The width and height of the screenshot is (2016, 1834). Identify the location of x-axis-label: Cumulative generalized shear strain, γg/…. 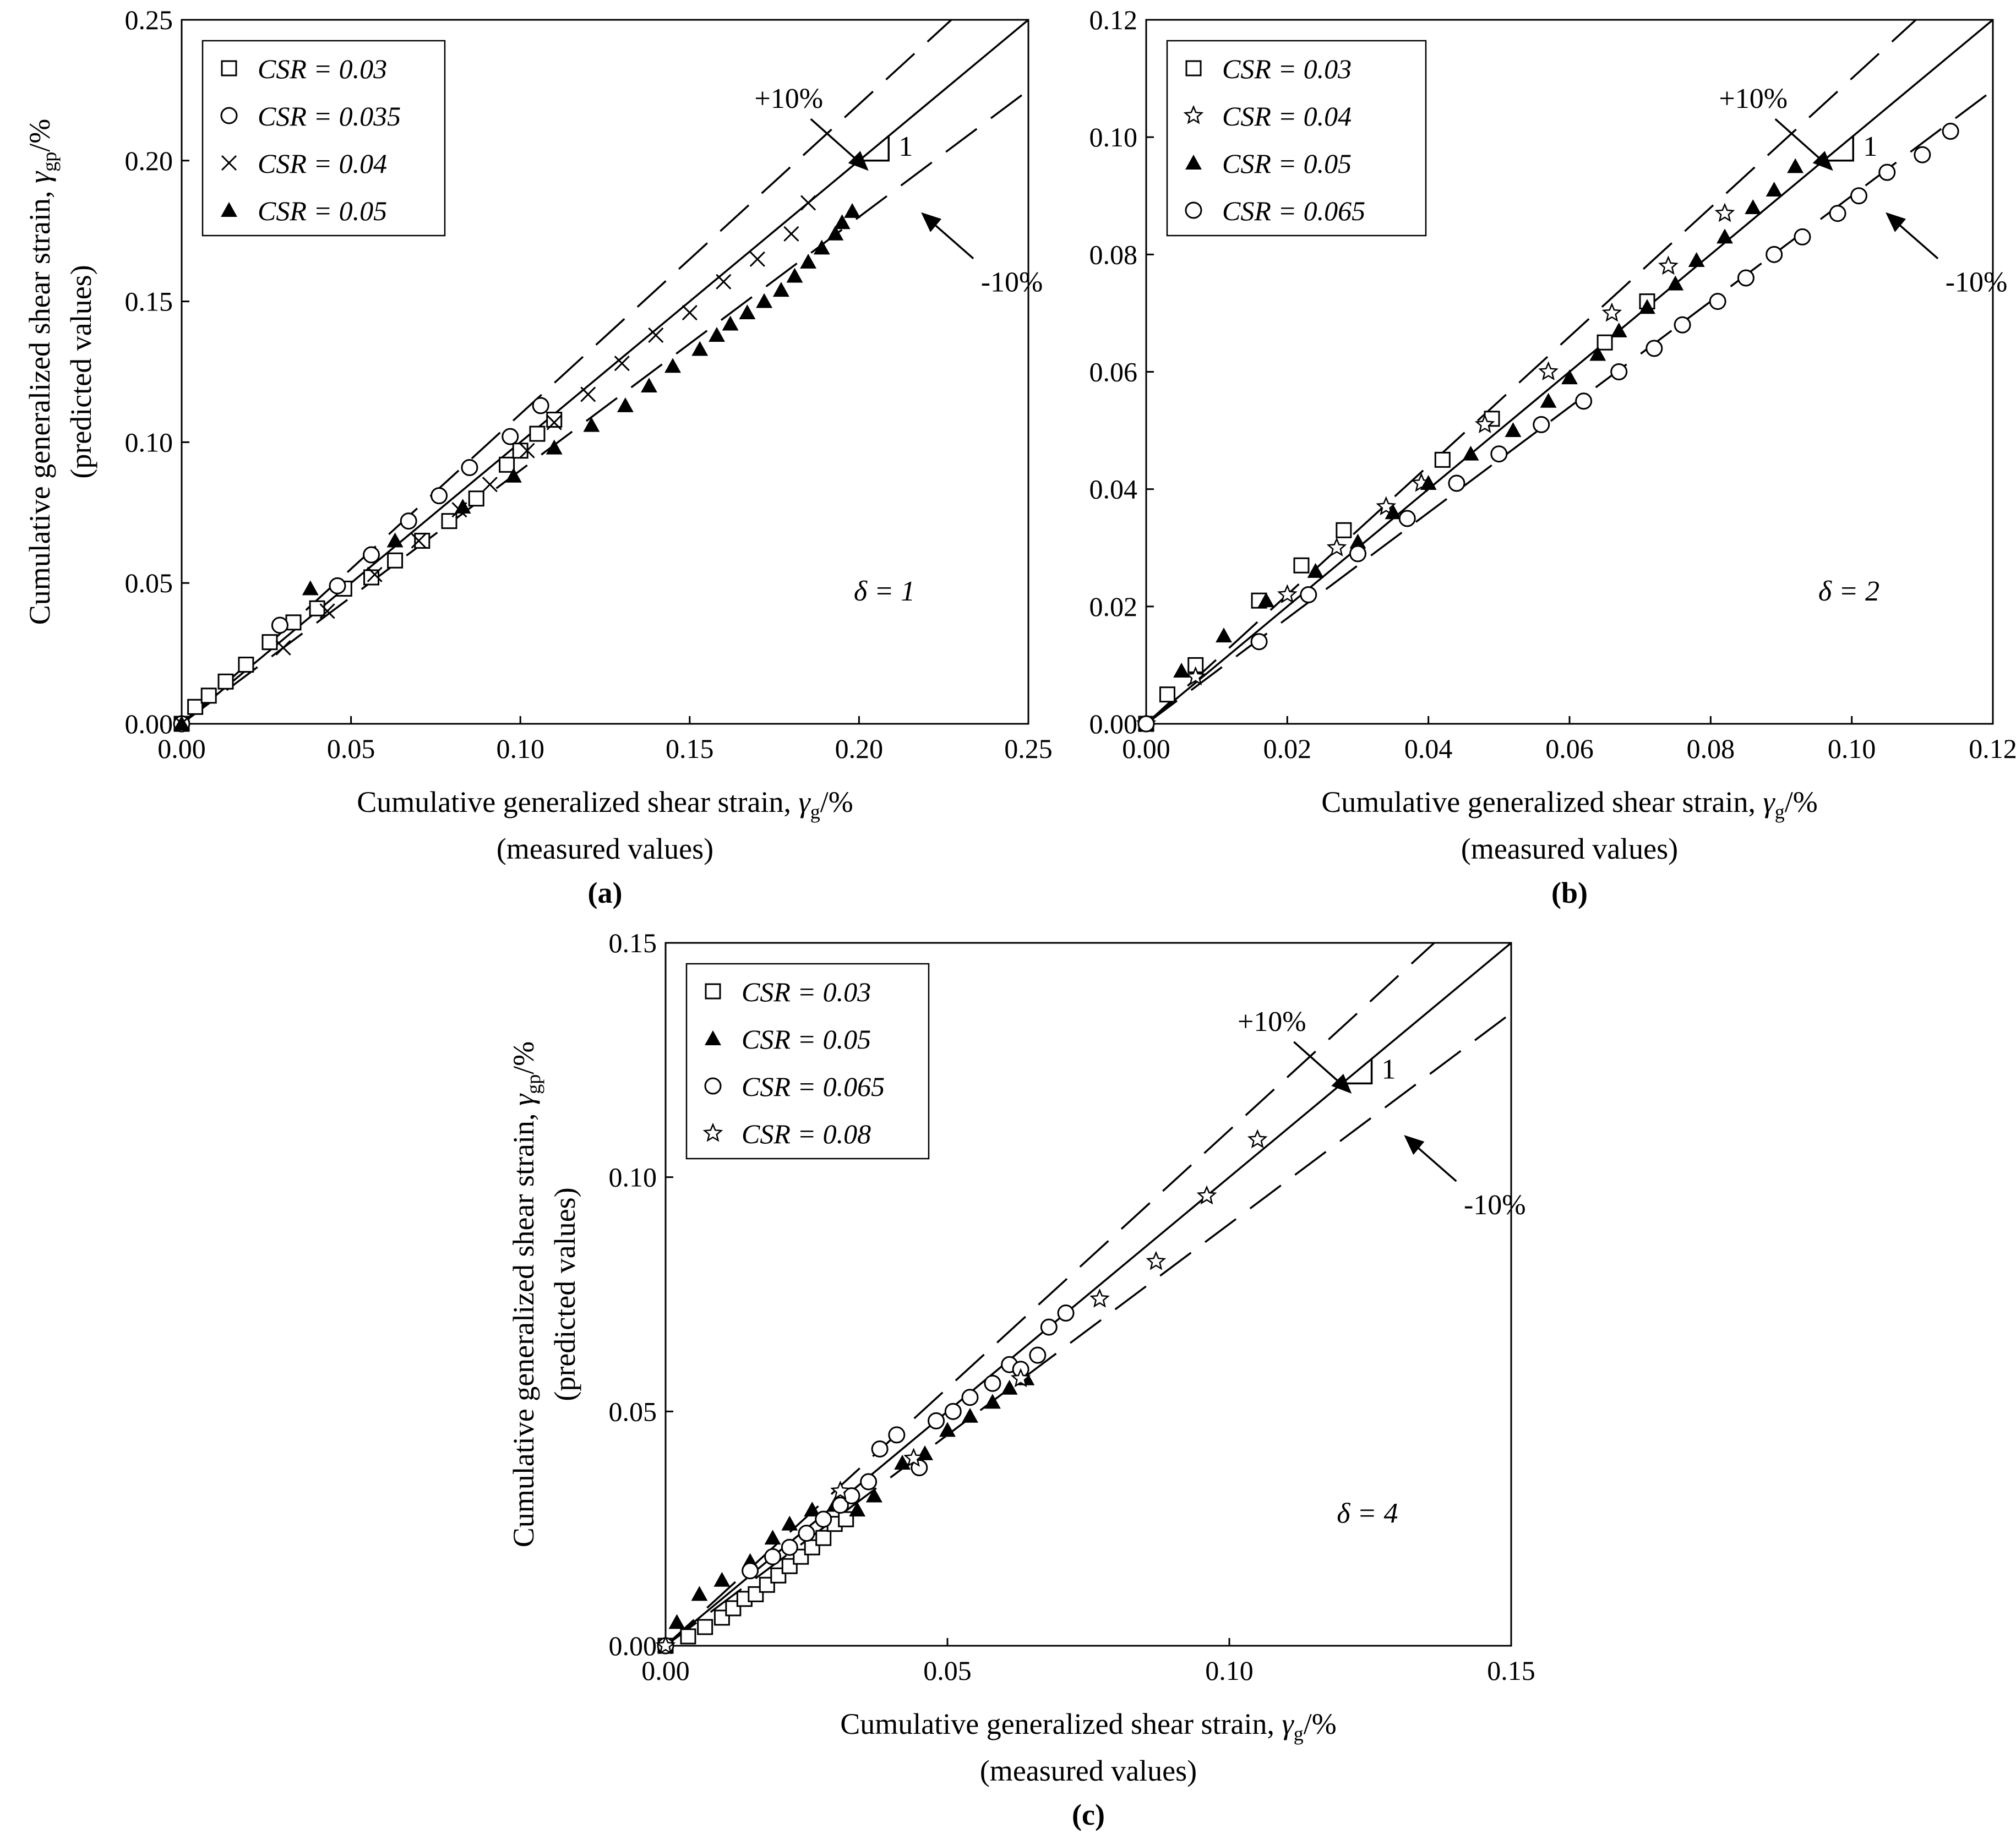
(1569, 804).